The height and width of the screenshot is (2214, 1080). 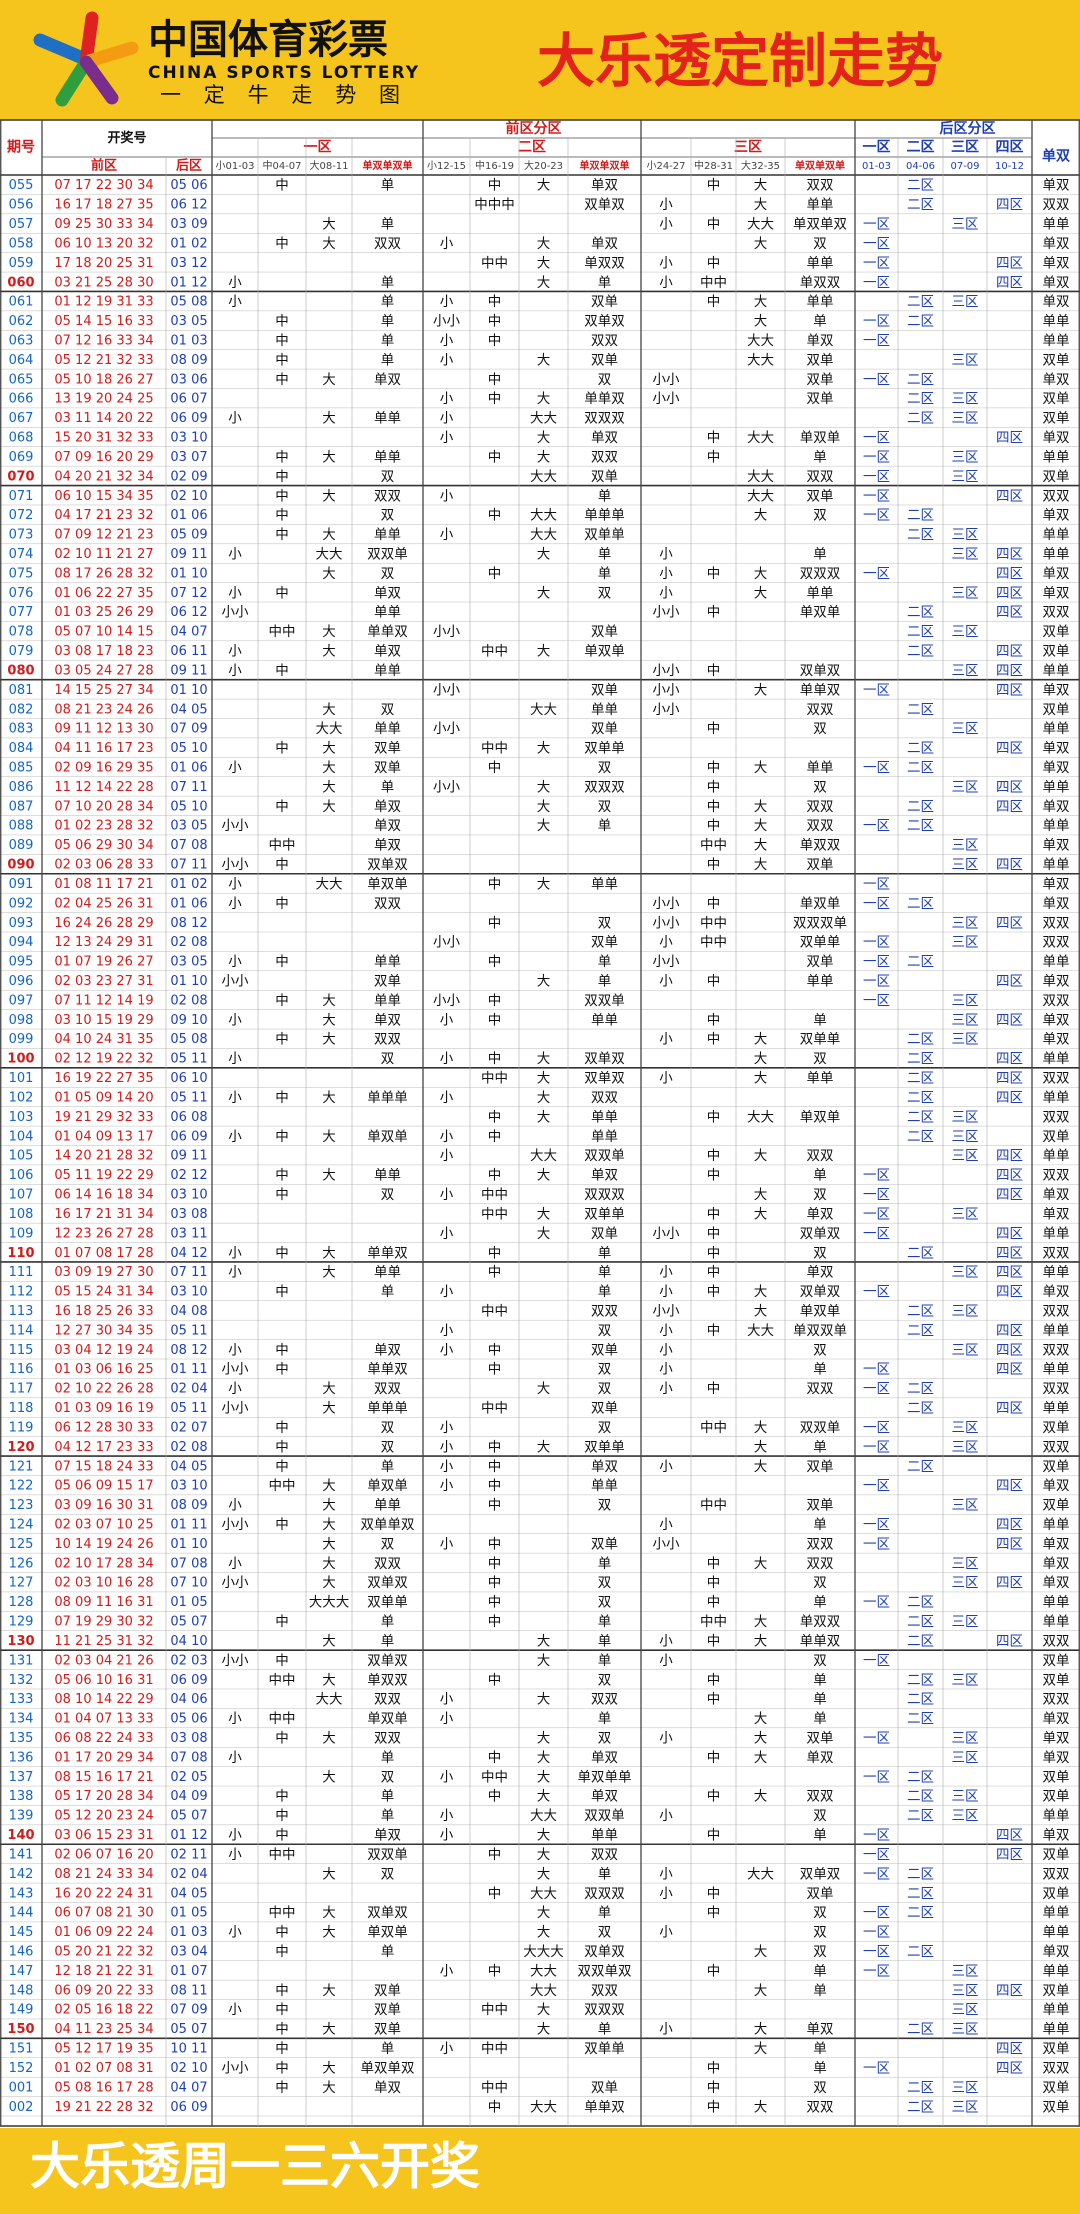 What do you see at coordinates (21, 1990) in the screenshot?
I see `period: 148` at bounding box center [21, 1990].